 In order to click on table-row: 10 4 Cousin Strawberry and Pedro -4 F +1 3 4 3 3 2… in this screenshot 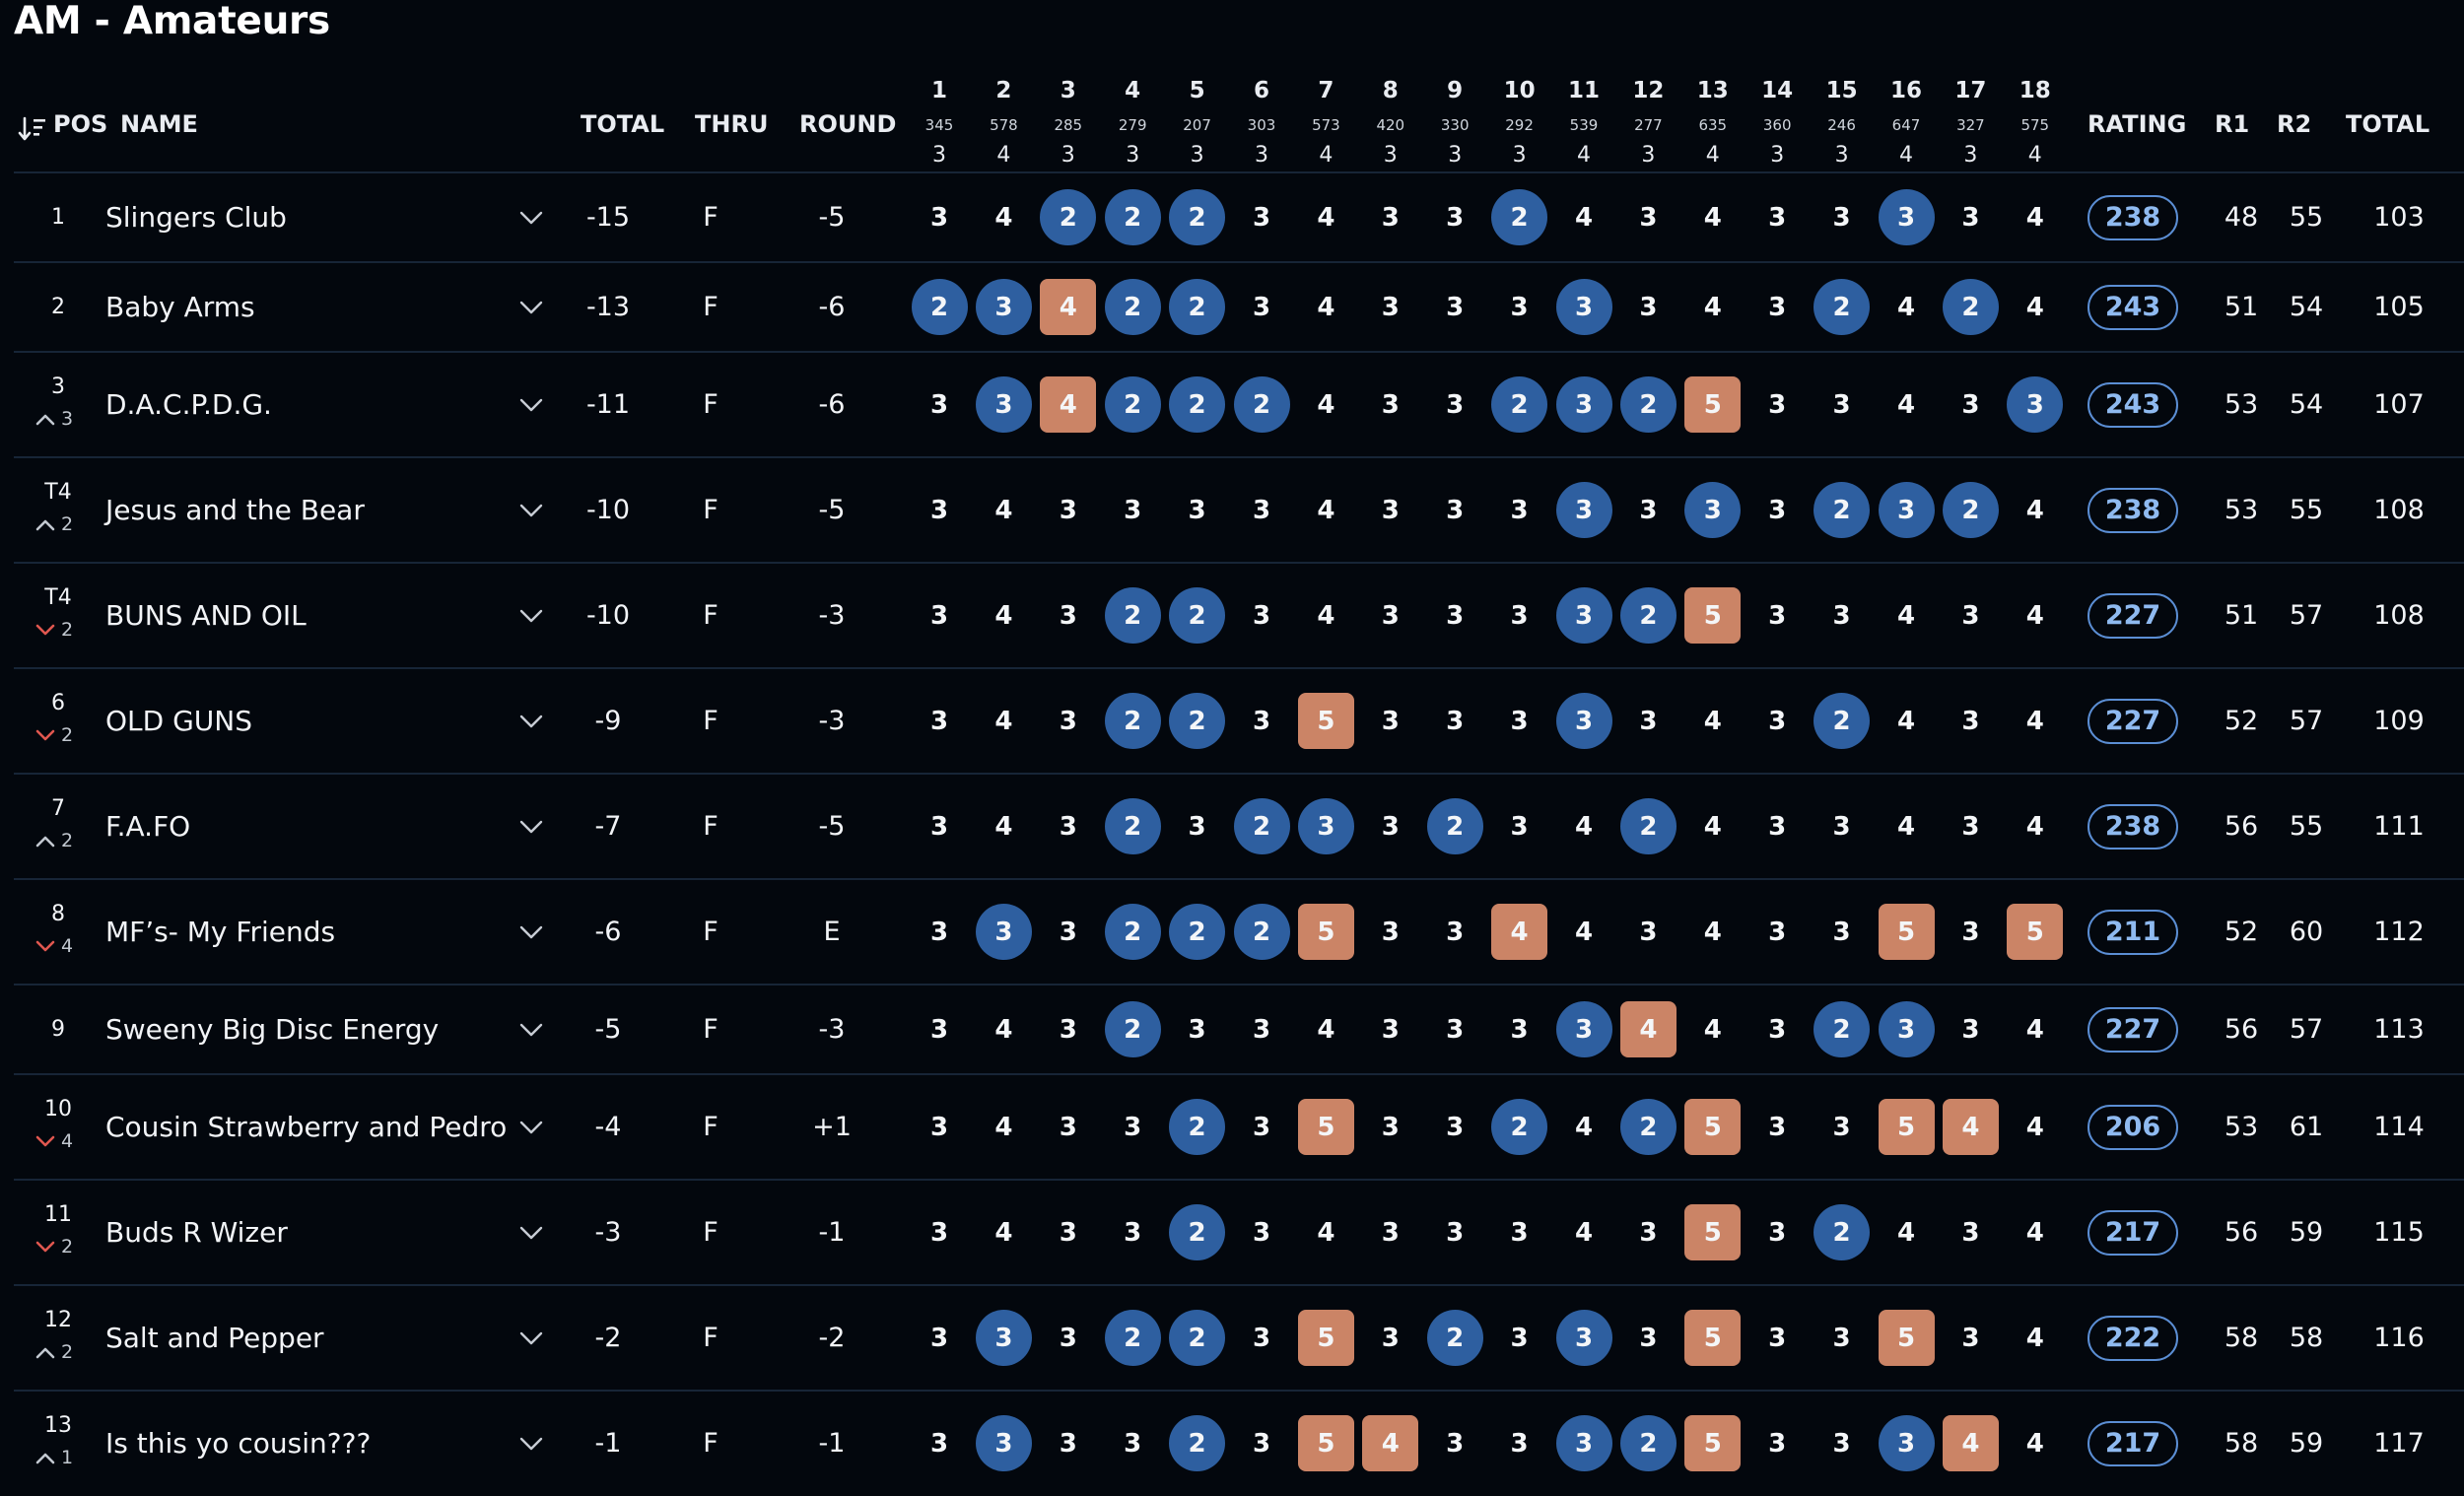, I will do `click(1239, 1126)`.